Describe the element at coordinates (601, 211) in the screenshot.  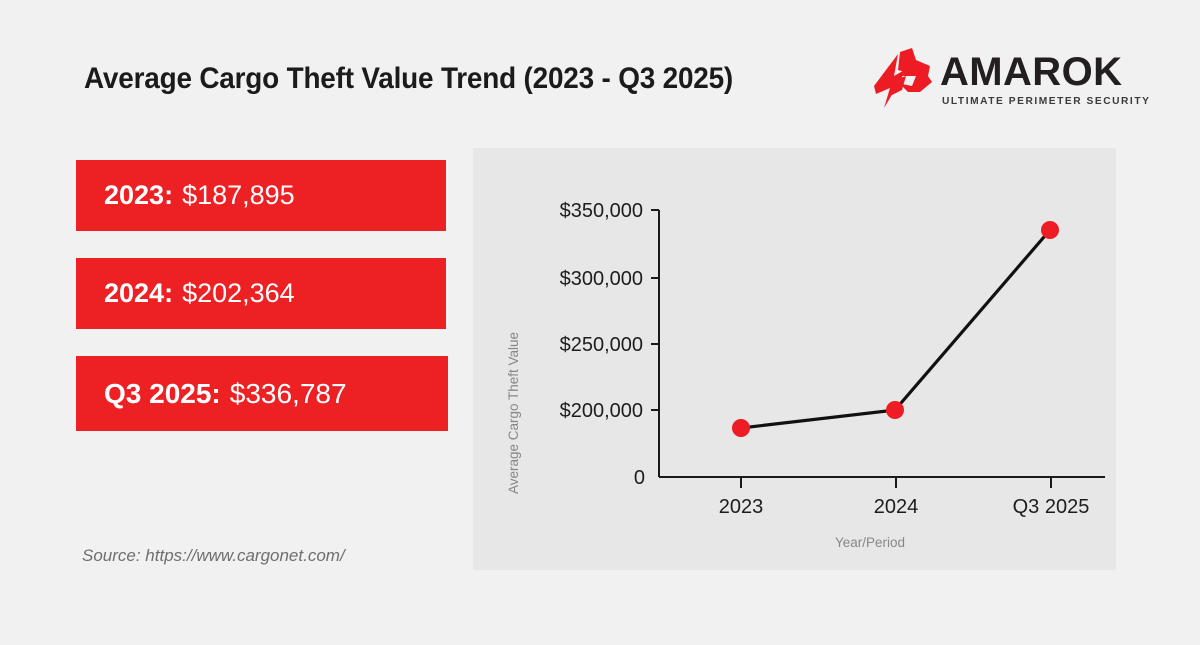
I see `y-tick-label-350000: $350,000` at that location.